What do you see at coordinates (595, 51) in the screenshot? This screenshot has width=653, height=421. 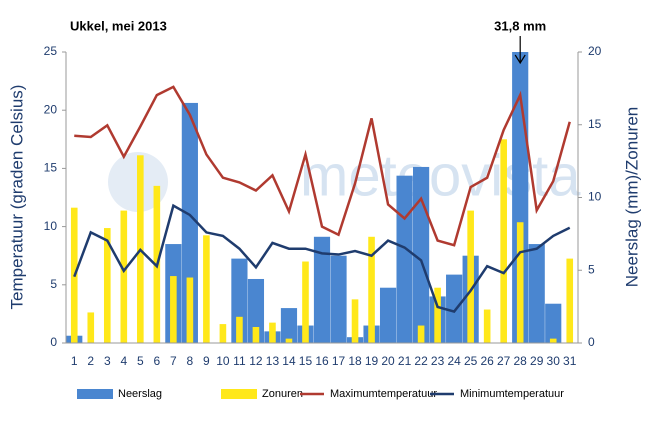 I see `y2-tick-label: 20` at bounding box center [595, 51].